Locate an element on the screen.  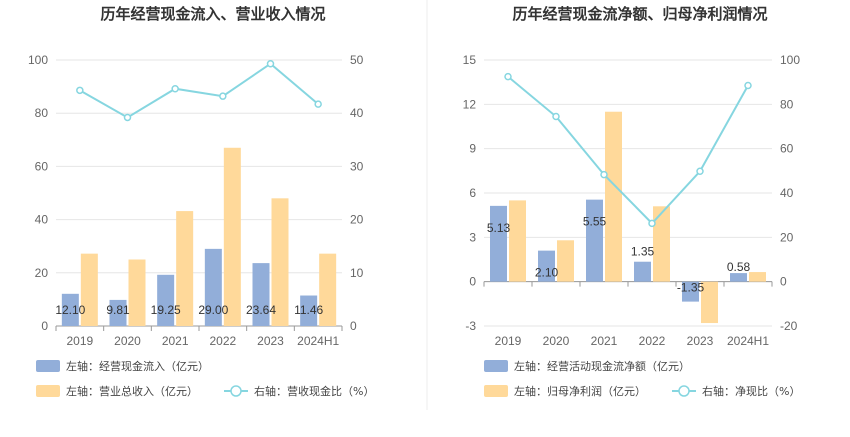
chart1-data-label: 12.10 is located at coordinates (70, 310).